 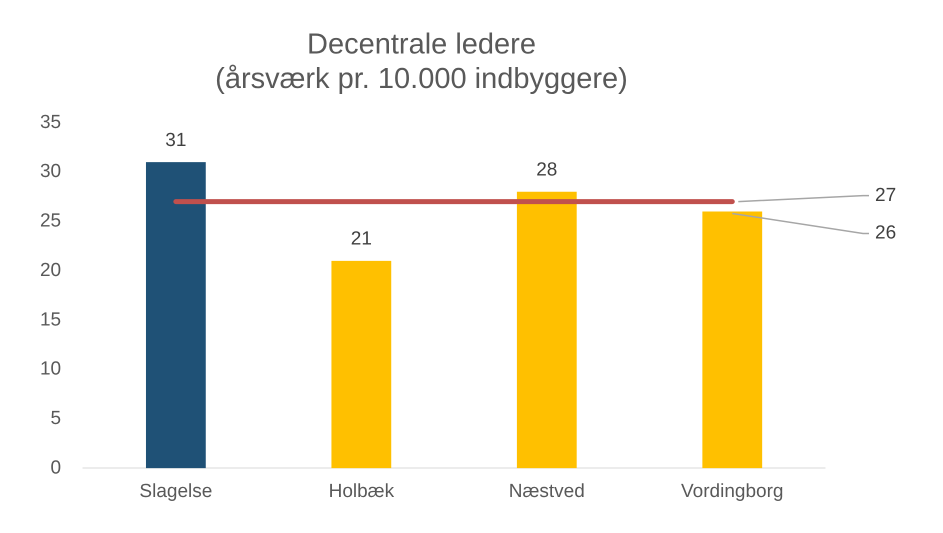 What do you see at coordinates (361, 491) in the screenshot?
I see `x-tick-label: Holbæk` at bounding box center [361, 491].